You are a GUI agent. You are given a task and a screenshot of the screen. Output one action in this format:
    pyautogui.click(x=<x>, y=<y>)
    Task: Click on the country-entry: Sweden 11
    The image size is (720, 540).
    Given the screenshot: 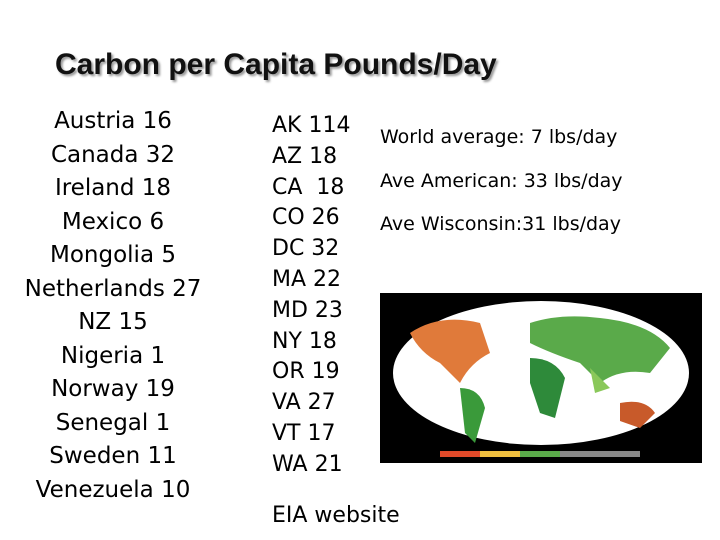 What is the action you would take?
    pyautogui.click(x=113, y=456)
    